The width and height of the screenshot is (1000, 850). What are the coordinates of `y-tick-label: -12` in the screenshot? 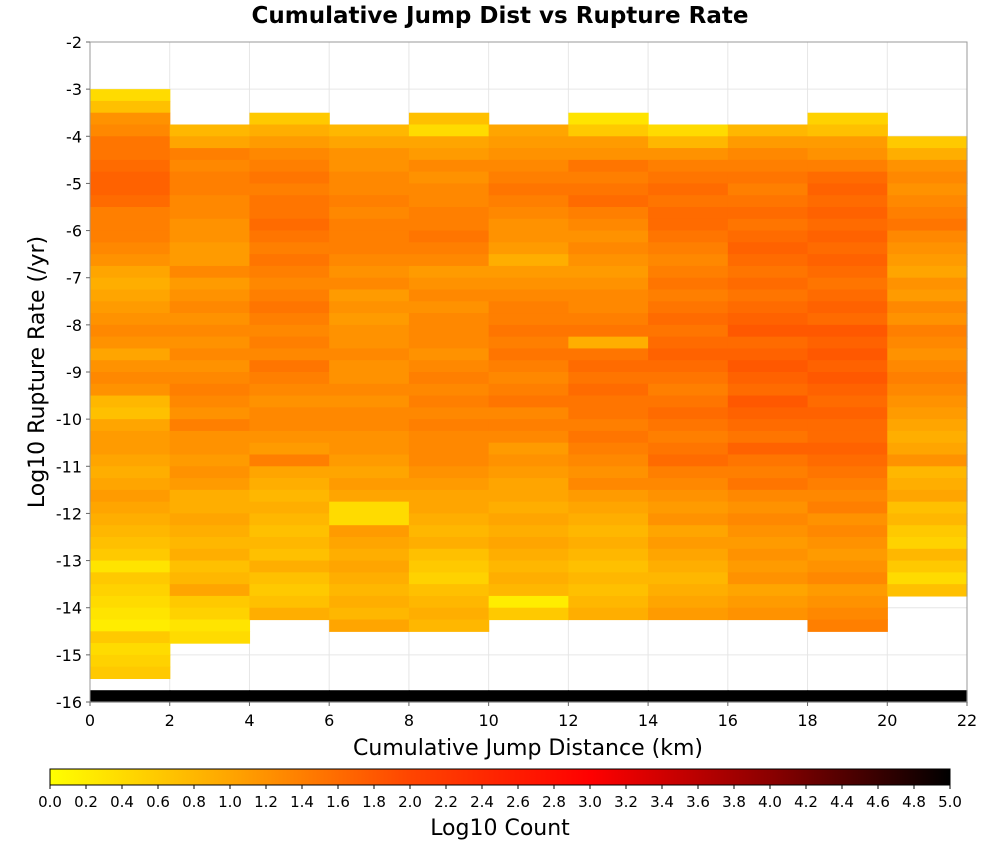 It's located at (69, 513).